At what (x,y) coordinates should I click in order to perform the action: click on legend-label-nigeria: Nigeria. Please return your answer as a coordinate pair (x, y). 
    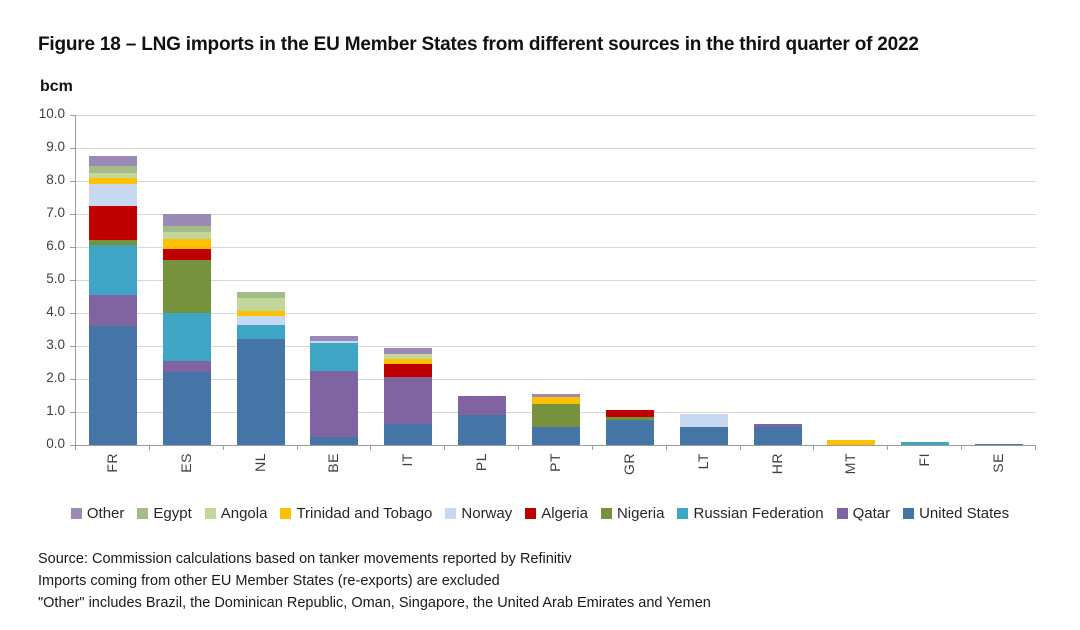
    Looking at the image, I should click on (640, 513).